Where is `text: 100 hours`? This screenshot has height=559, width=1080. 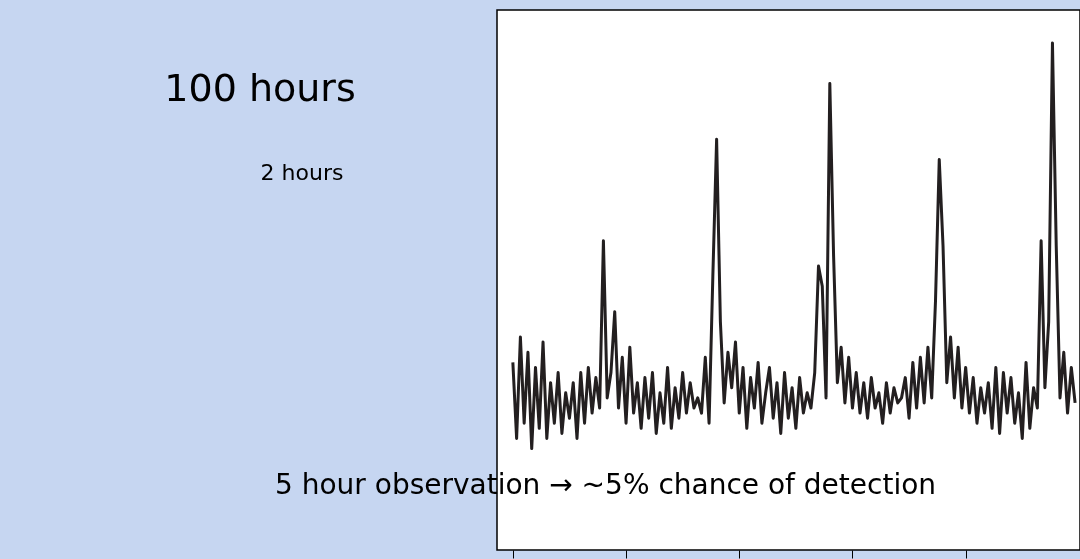
text: 100 hours is located at coordinates (260, 88).